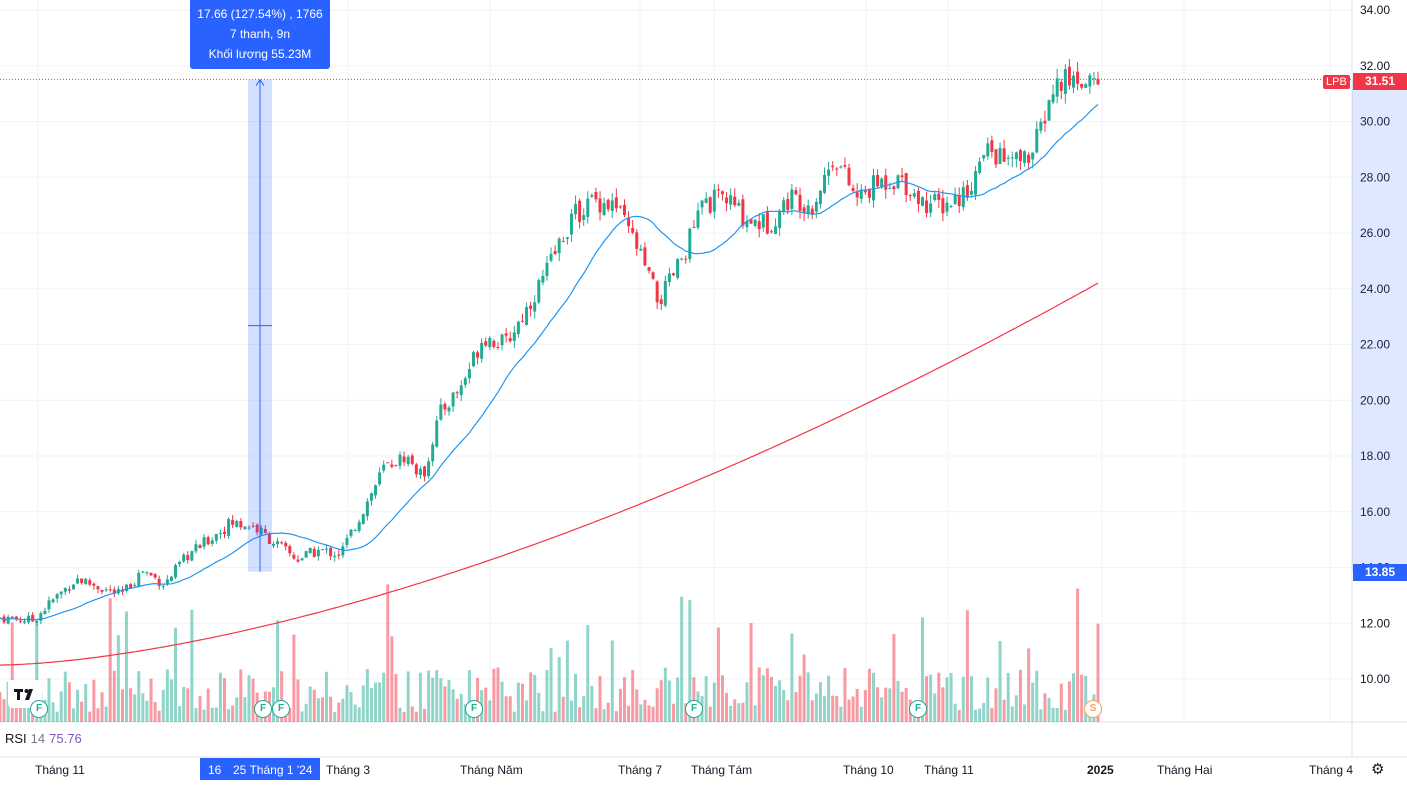  I want to click on price-tick-label: 16.00, so click(1375, 512).